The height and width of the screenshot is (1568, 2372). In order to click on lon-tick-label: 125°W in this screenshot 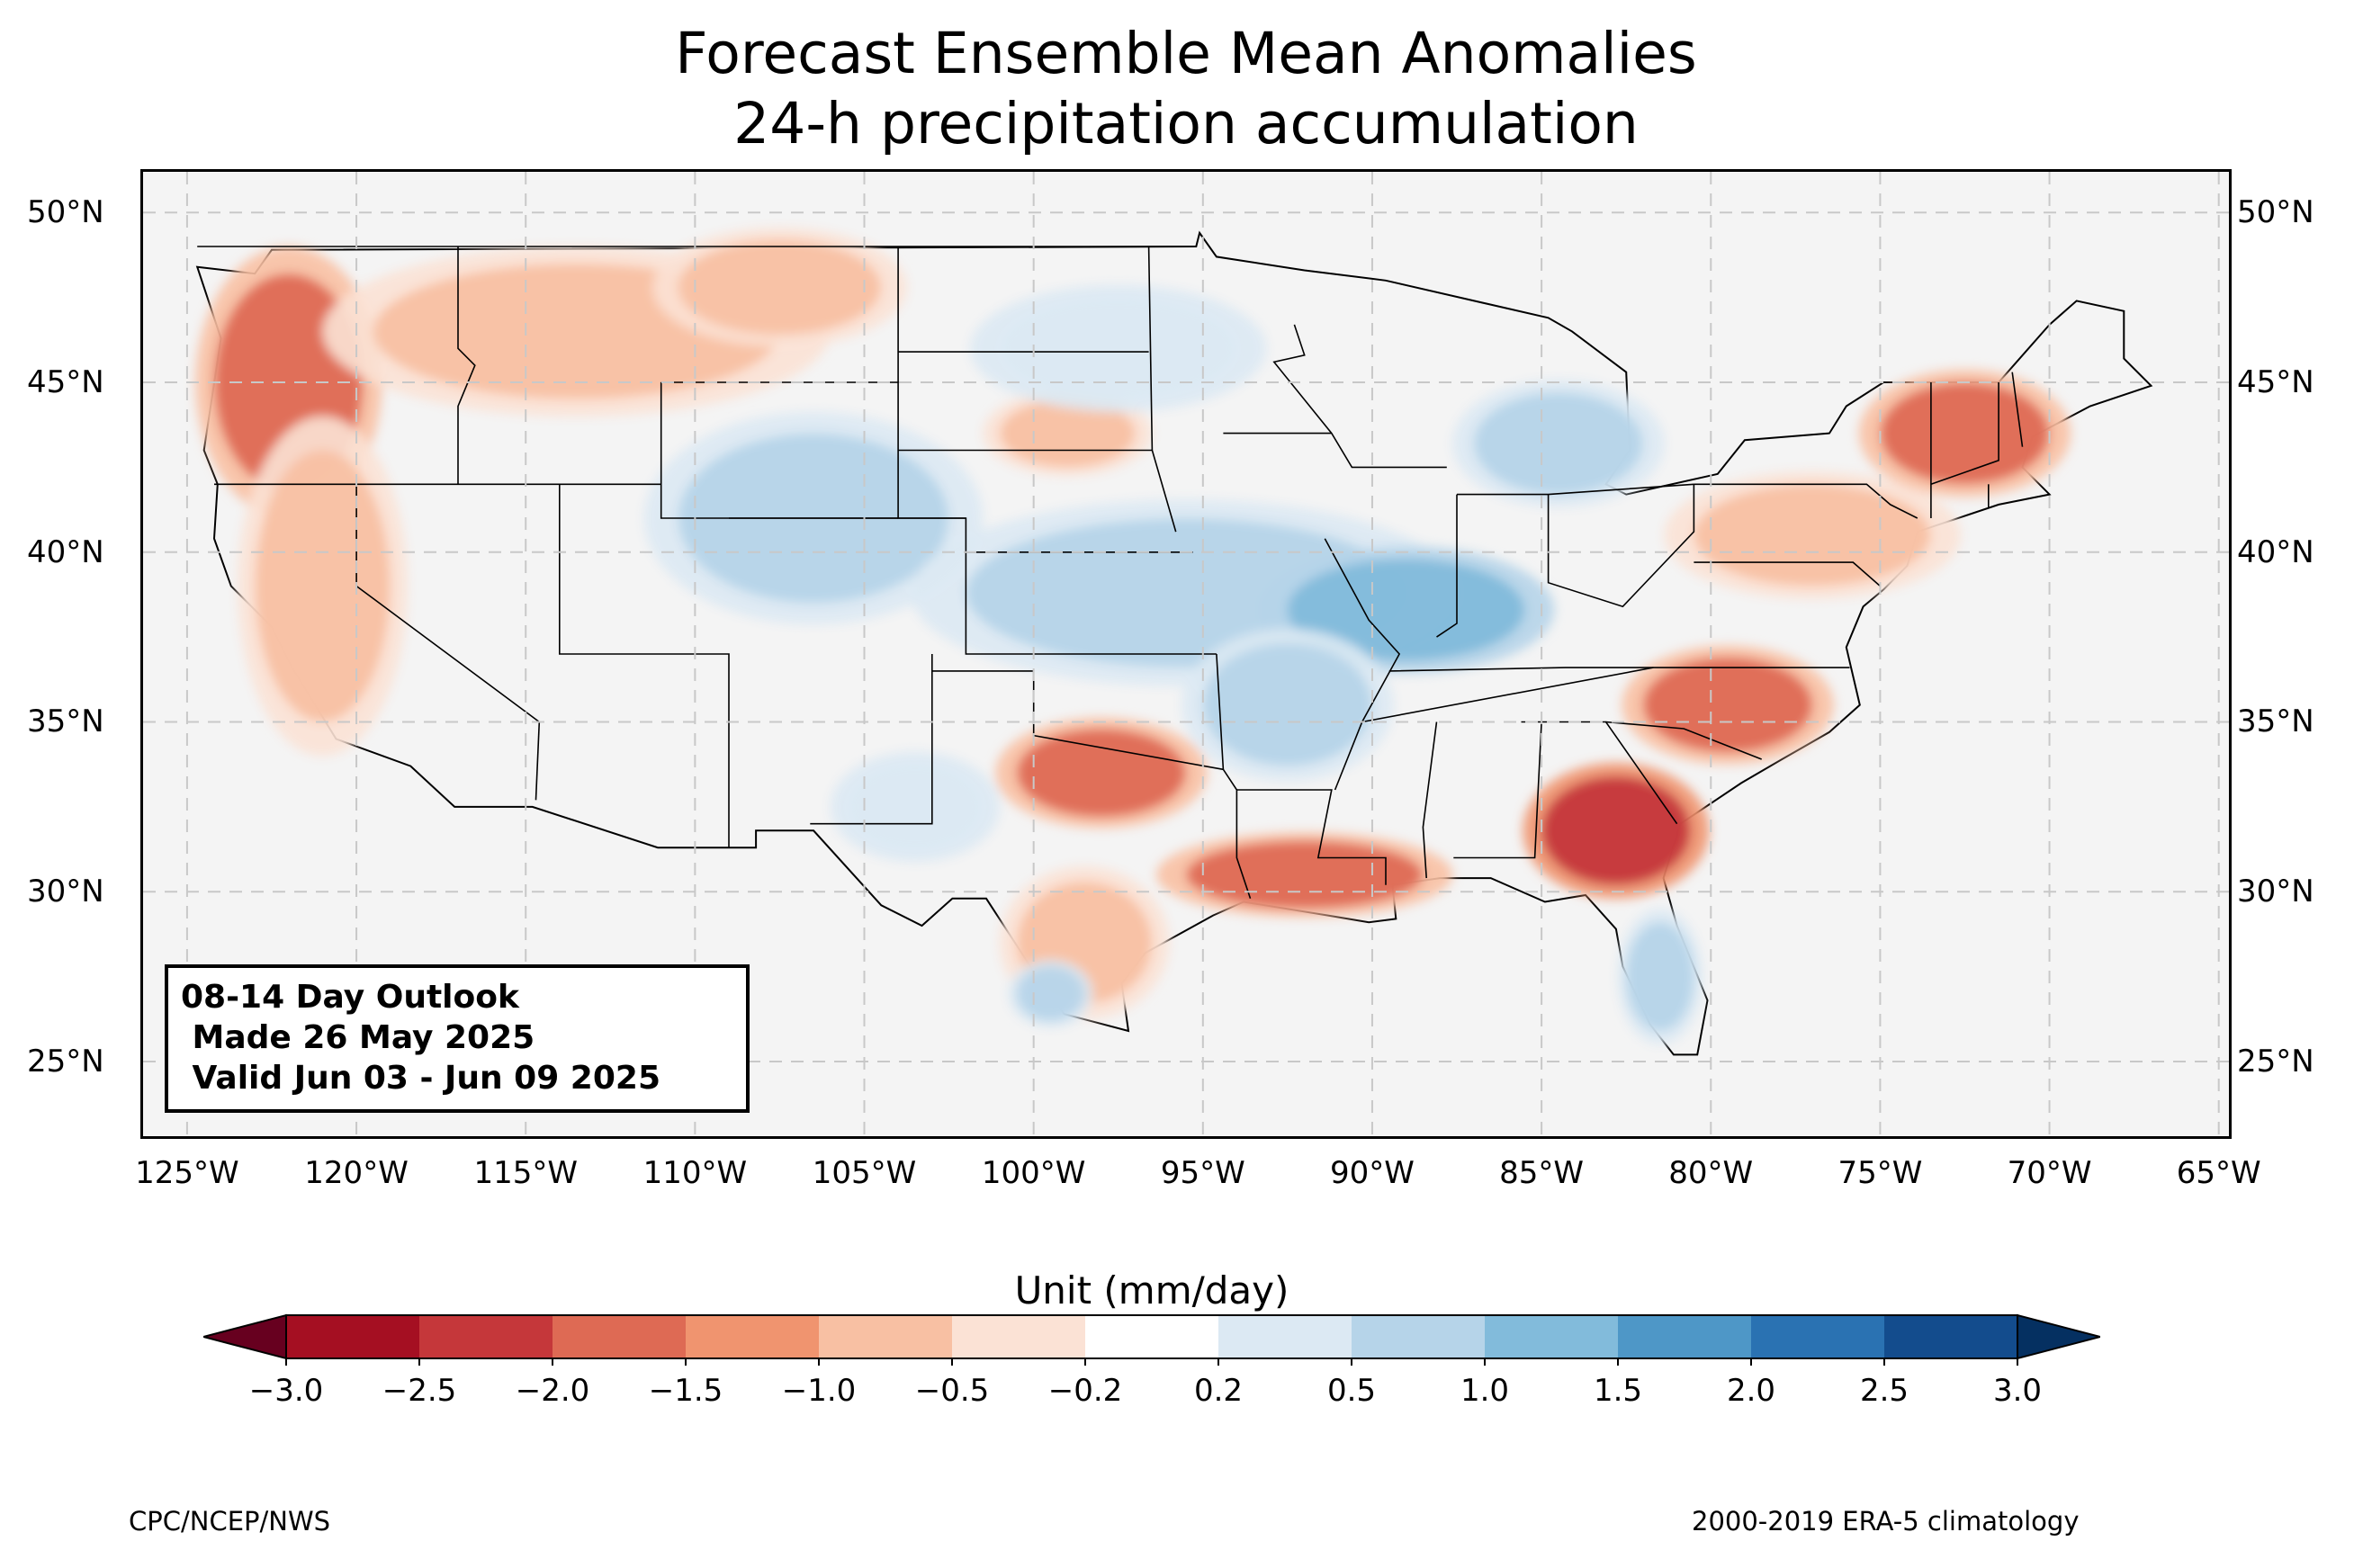, I will do `click(187, 1173)`.